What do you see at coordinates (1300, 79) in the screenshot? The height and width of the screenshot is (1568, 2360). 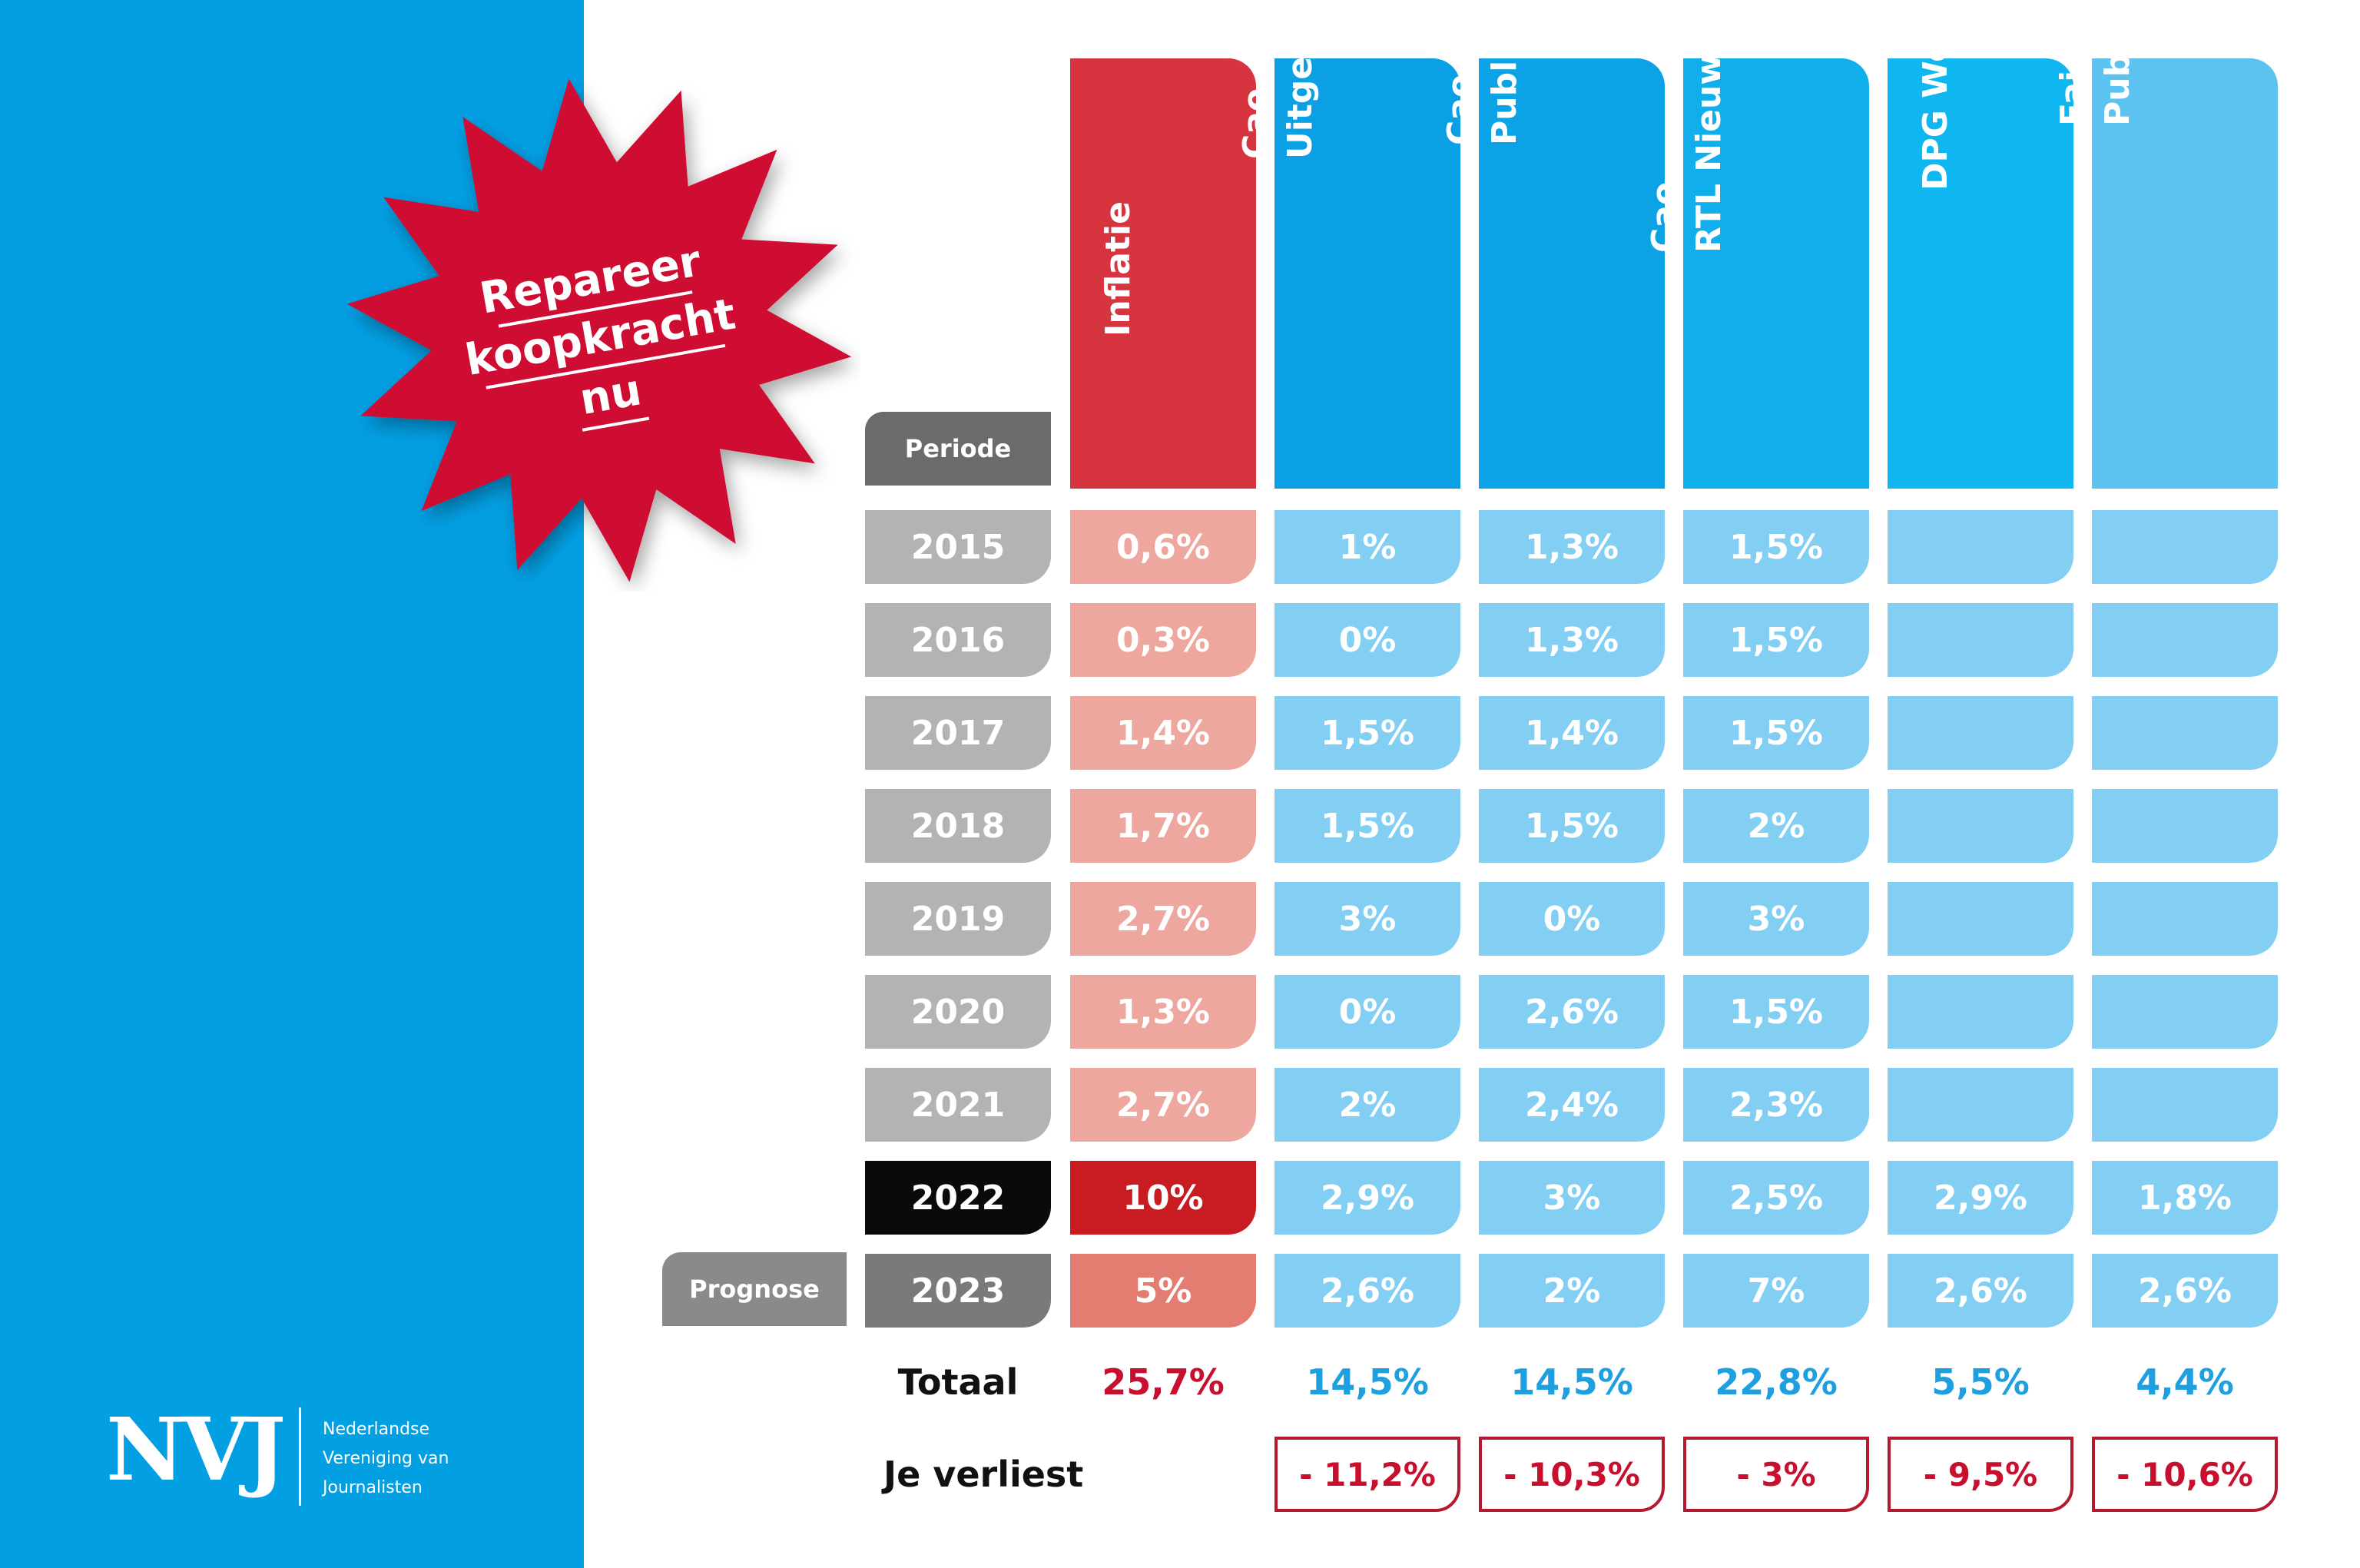 I see `column-header-line: Uitgeverijbedrijf` at bounding box center [1300, 79].